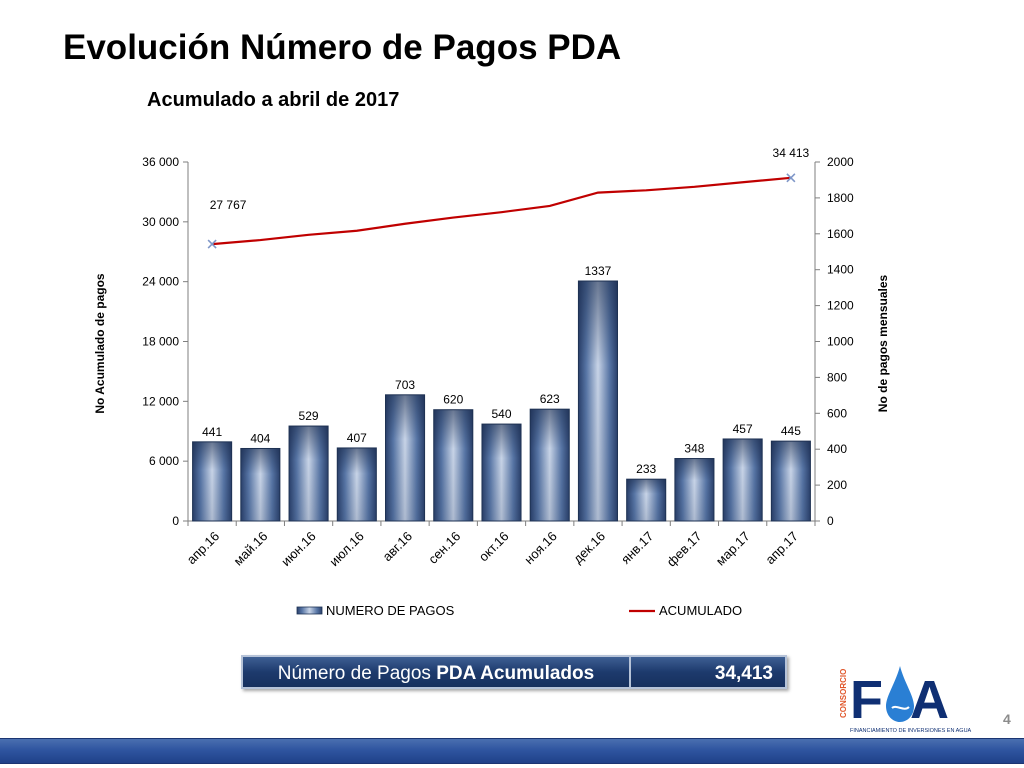 Image resolution: width=1024 pixels, height=768 pixels. What do you see at coordinates (512, 751) in the screenshot?
I see `footer-bar` at bounding box center [512, 751].